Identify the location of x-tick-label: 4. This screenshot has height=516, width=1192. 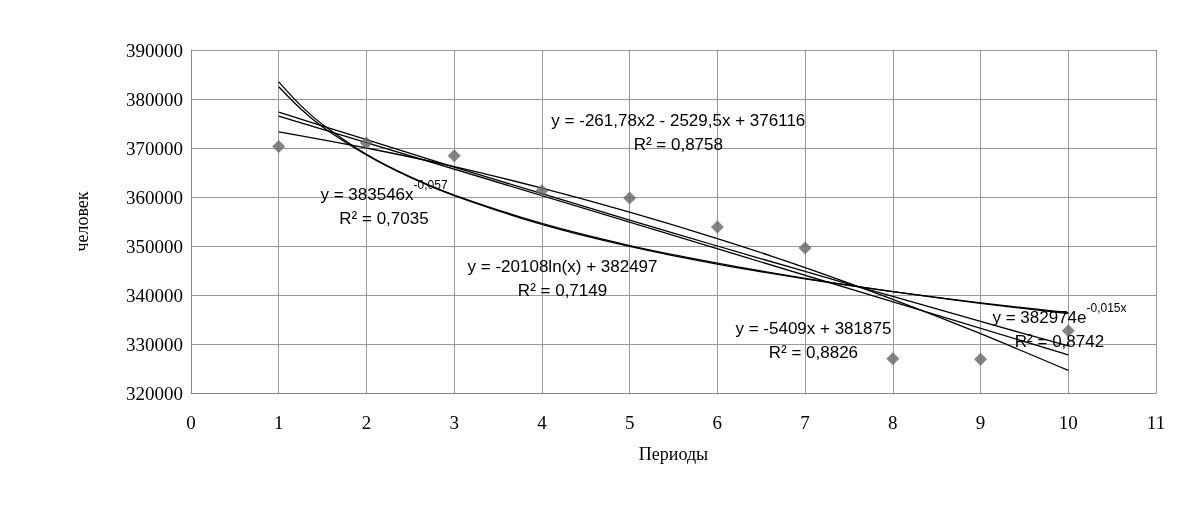
(542, 422).